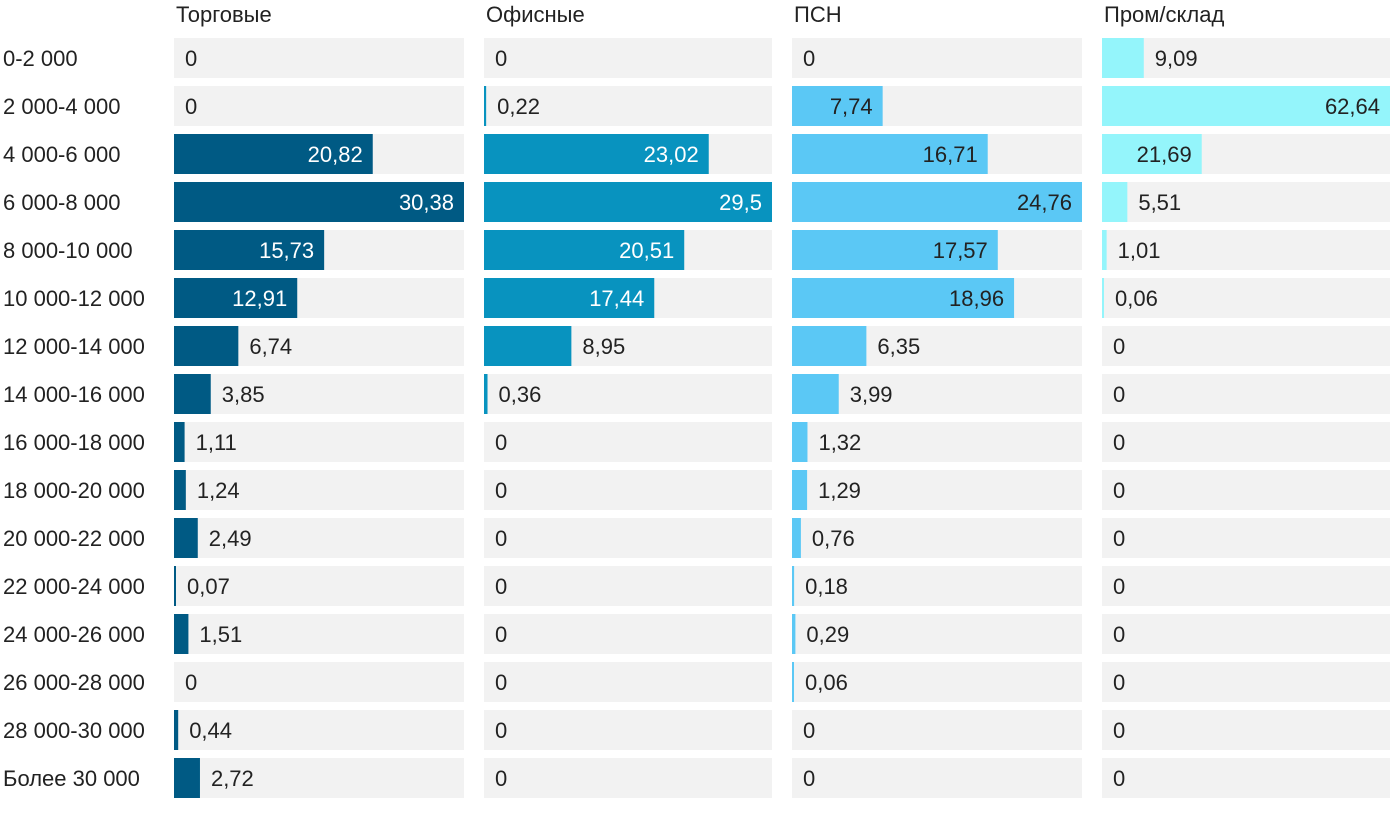 Image resolution: width=1400 pixels, height=814 pixels. I want to click on data-label: 1,01, so click(1139, 250).